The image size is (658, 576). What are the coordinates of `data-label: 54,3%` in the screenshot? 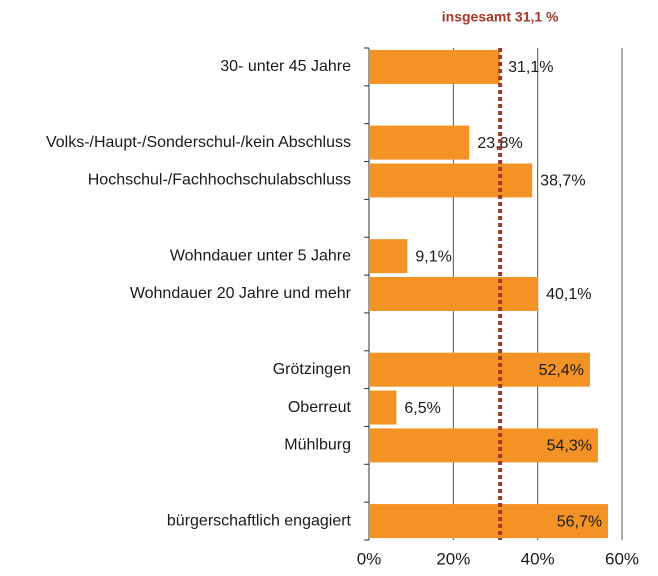 It's located at (569, 446).